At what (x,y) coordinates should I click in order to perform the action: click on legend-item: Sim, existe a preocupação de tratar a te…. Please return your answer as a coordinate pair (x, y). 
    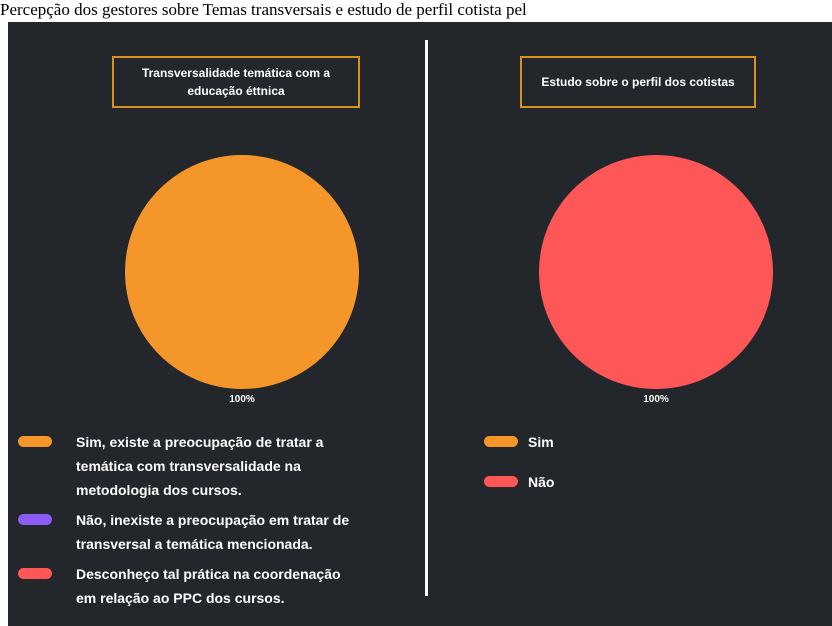
    Looking at the image, I should click on (188, 466).